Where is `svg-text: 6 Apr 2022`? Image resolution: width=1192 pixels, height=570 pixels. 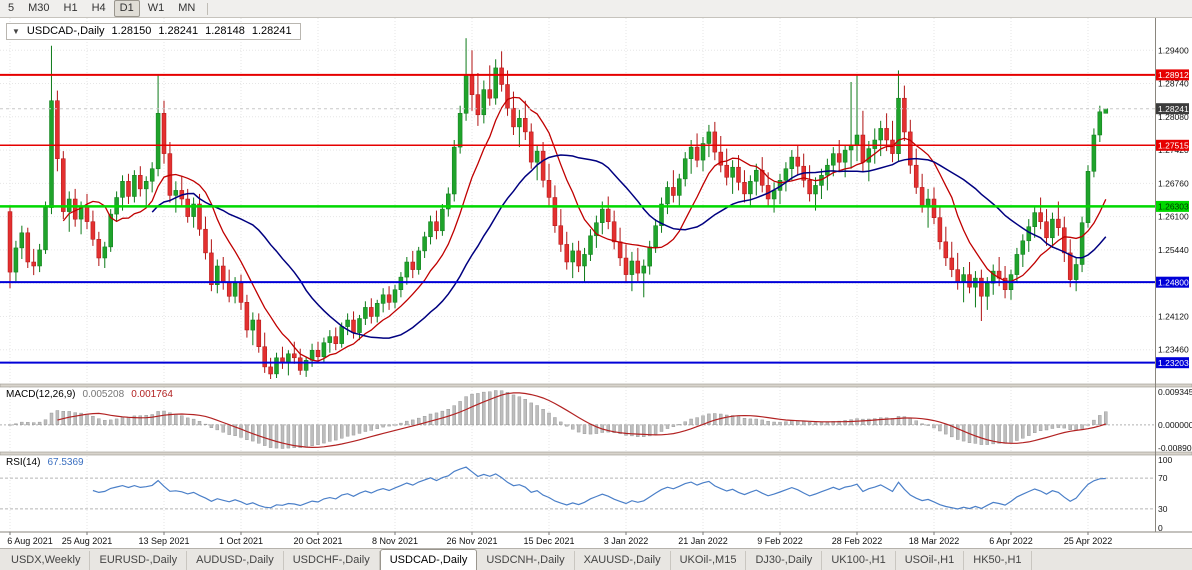
svg-text: 6 Apr 2022 is located at coordinates (1011, 541).